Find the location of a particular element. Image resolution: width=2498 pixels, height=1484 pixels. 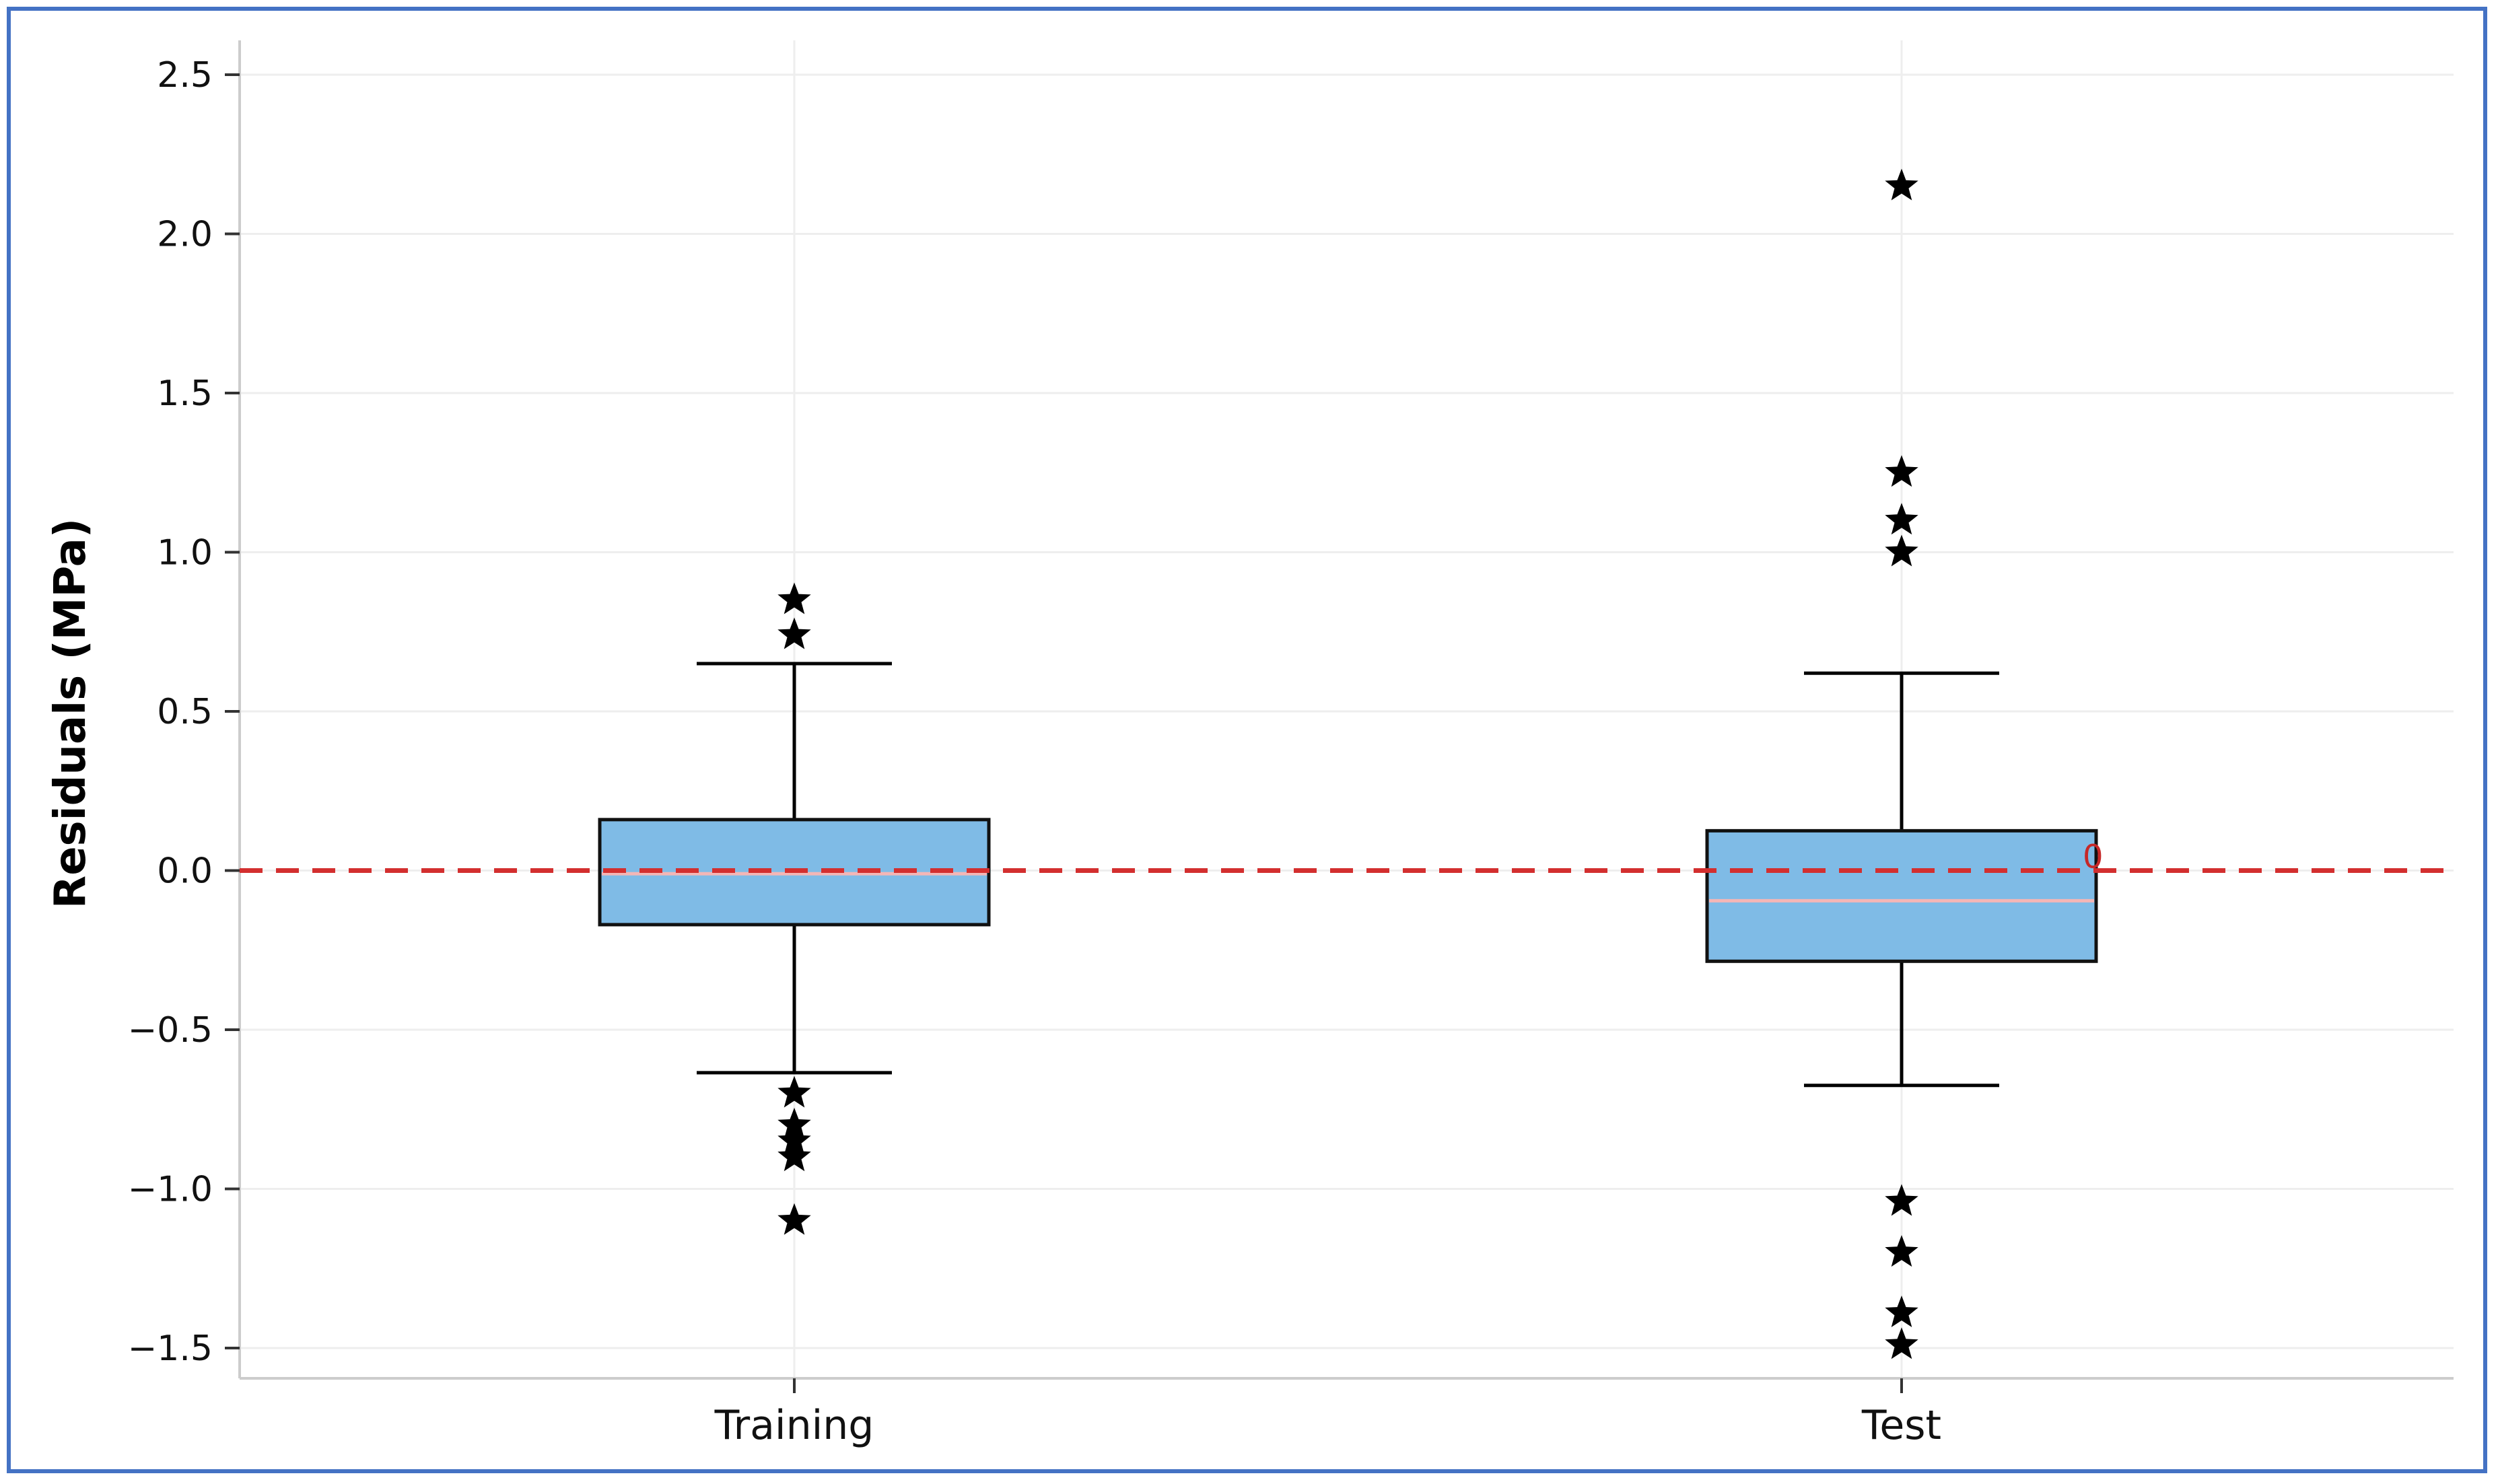

y-axis-label: Residuals (MPa) is located at coordinates (71, 713).